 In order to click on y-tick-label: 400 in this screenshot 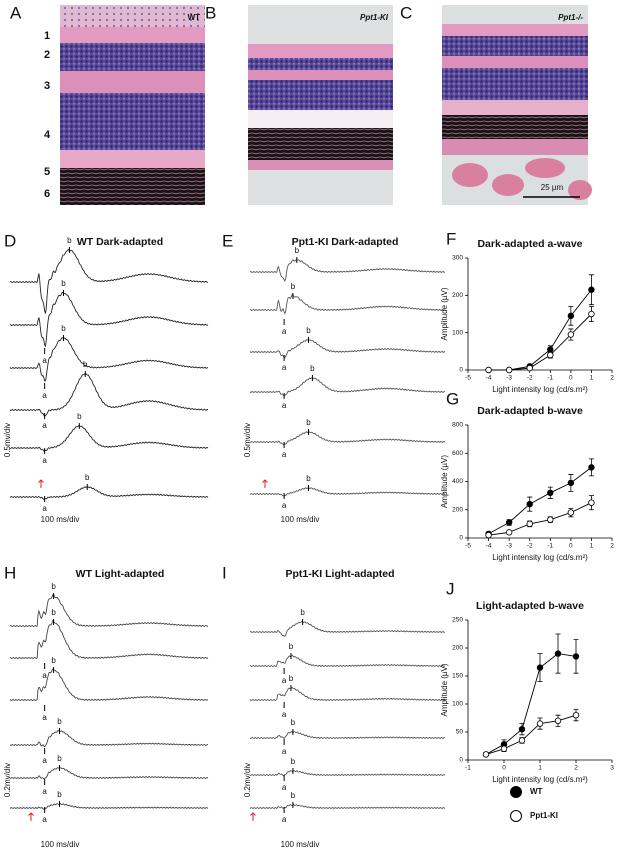, I will do `click(457, 481)`.